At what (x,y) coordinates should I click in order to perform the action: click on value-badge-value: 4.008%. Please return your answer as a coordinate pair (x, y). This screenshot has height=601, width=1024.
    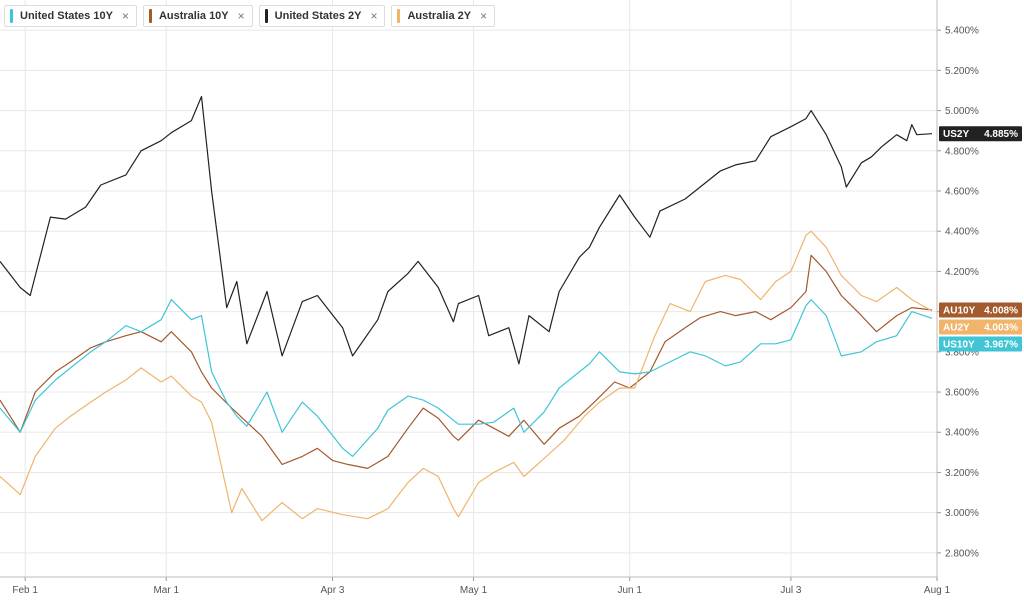
    Looking at the image, I should click on (1001, 311).